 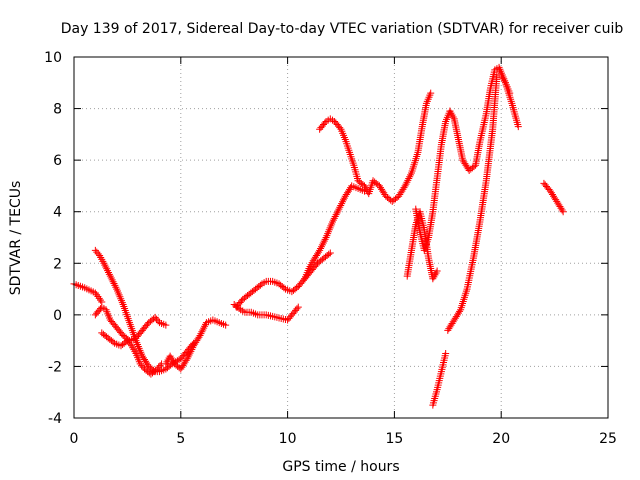 What do you see at coordinates (288, 439) in the screenshot?
I see `x-tick-label: 10` at bounding box center [288, 439].